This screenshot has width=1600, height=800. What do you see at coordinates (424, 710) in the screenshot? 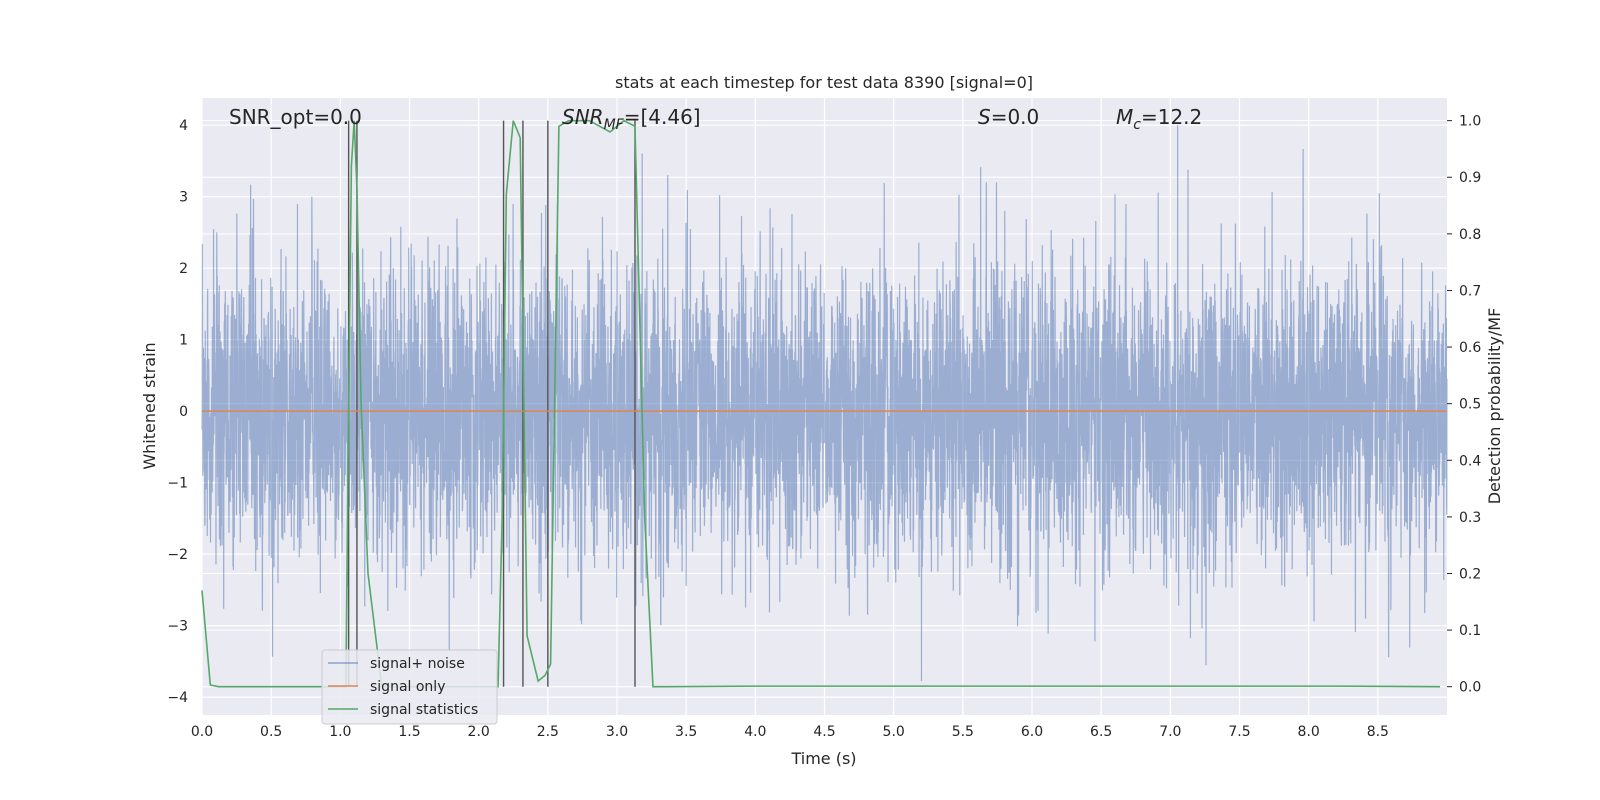
I see `legend-label-signal-statistics: signal statistics` at bounding box center [424, 710].